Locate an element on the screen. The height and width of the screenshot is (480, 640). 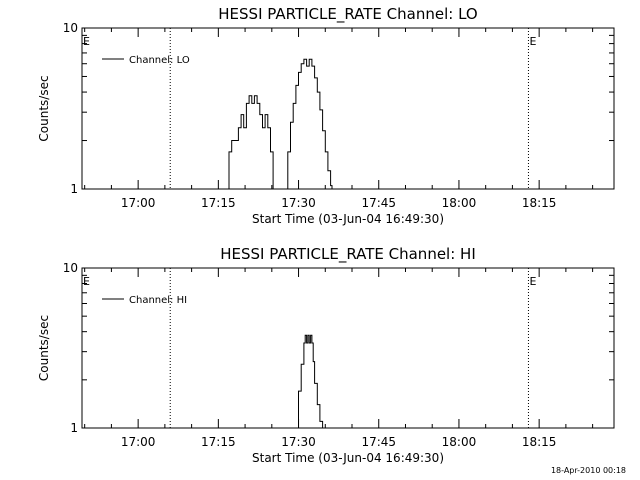
footer-timestamp: 18-Apr-2010 00:18 is located at coordinates (588, 470).